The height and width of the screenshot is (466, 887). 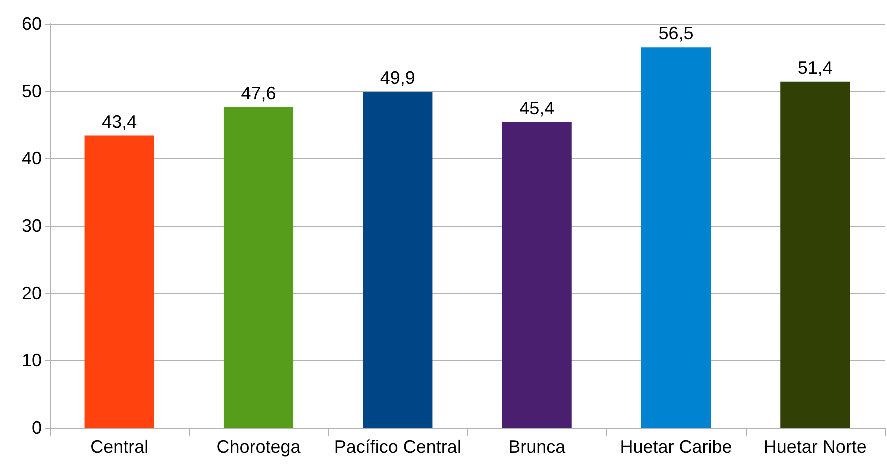 What do you see at coordinates (815, 447) in the screenshot?
I see `x-tick-label: Huetar Norte` at bounding box center [815, 447].